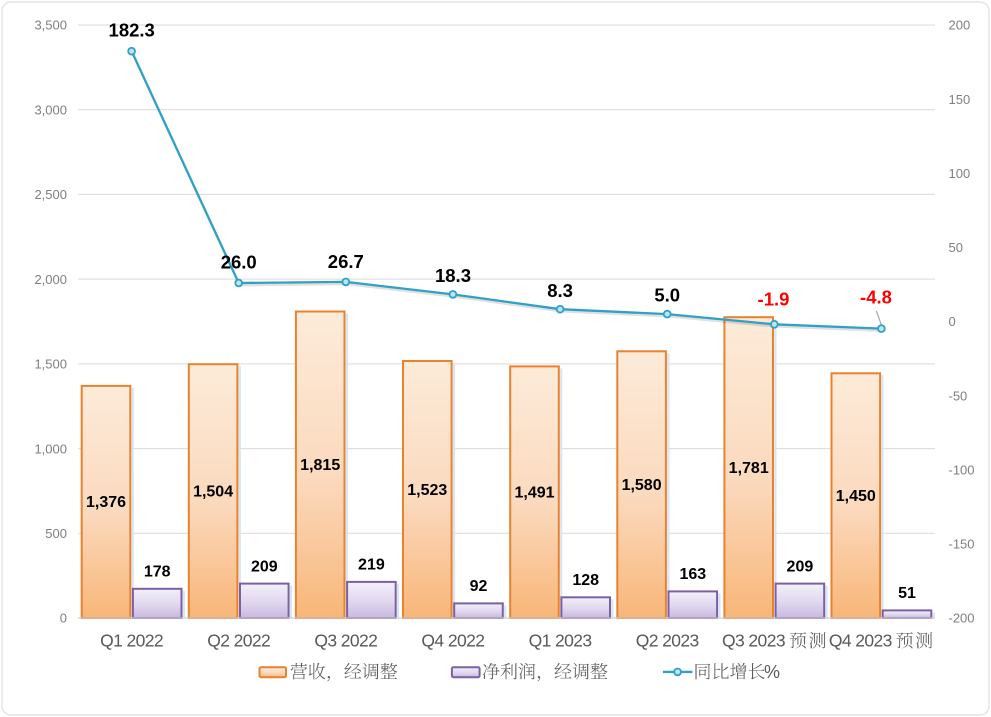 The image size is (991, 717). What do you see at coordinates (907, 593) in the screenshot?
I see `svg-text: 51` at bounding box center [907, 593].